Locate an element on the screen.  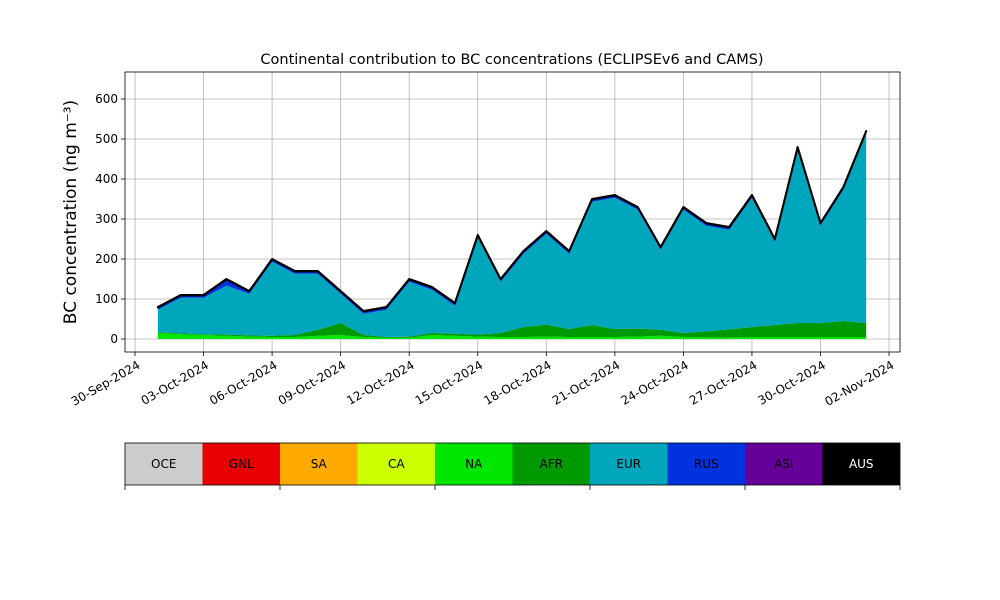
legend-label: OCE is located at coordinates (163, 464).